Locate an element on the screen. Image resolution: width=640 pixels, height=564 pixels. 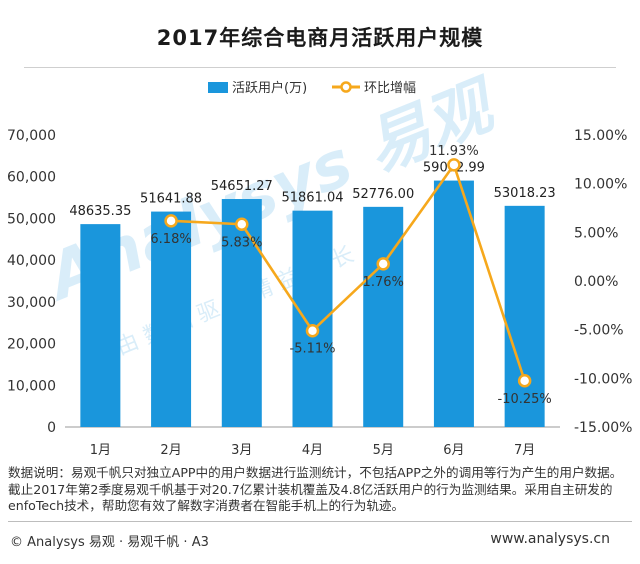
note-divider is located at coordinates (320, 521).